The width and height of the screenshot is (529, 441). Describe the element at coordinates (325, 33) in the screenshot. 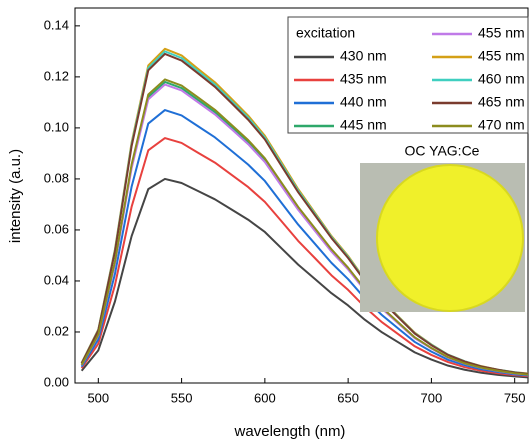

I see `legend-title: excitation` at that location.